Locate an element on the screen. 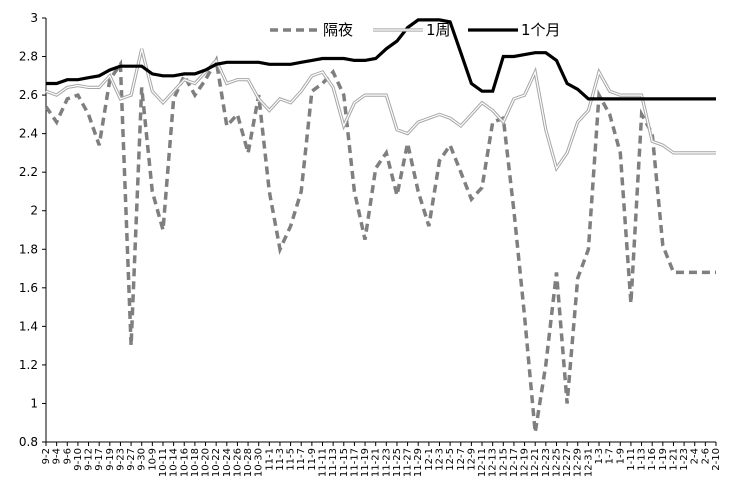 The height and width of the screenshot is (494, 731). x-tick-label: 12-25 is located at coordinates (556, 462).